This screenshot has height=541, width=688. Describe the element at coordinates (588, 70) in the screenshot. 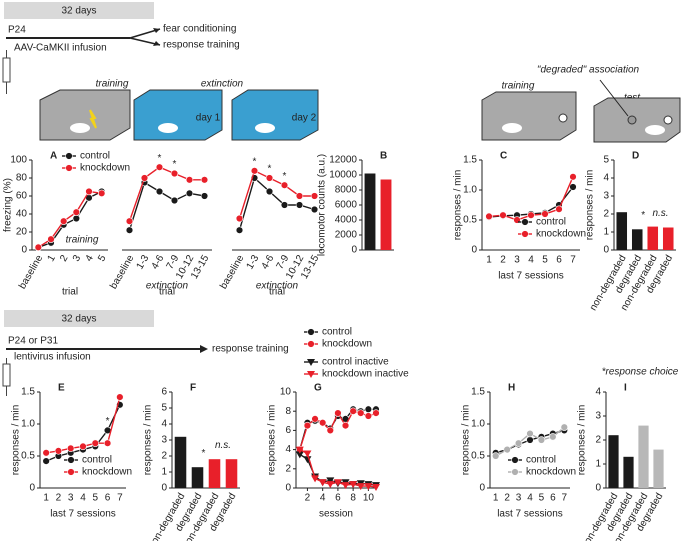

I see `illustration-note: "degraded" association` at that location.